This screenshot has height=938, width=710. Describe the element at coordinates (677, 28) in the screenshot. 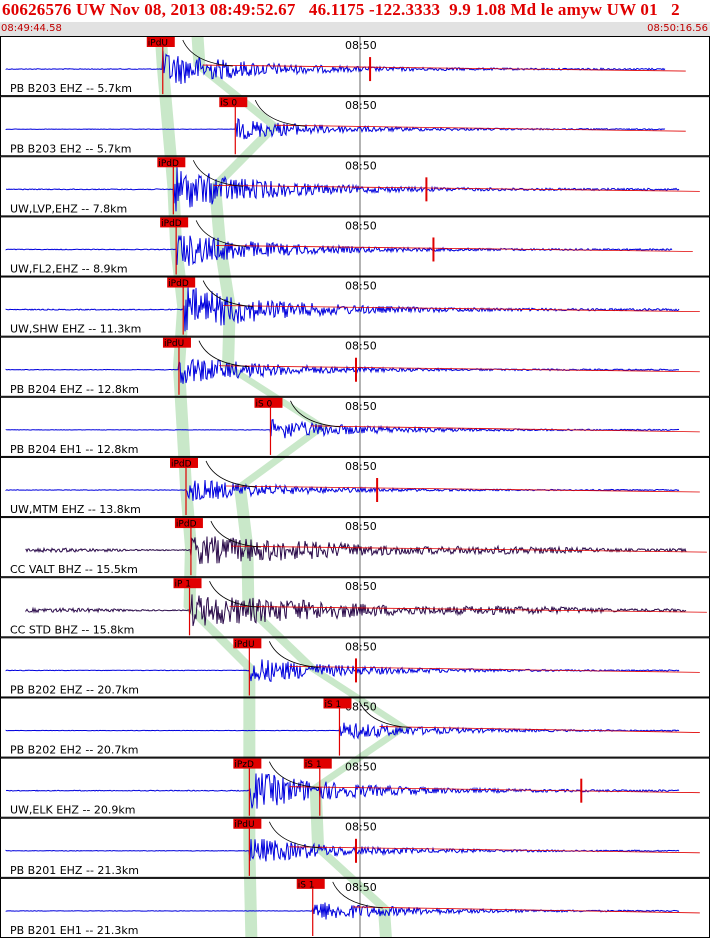

I see `end-time: 08:50:16.56` at that location.